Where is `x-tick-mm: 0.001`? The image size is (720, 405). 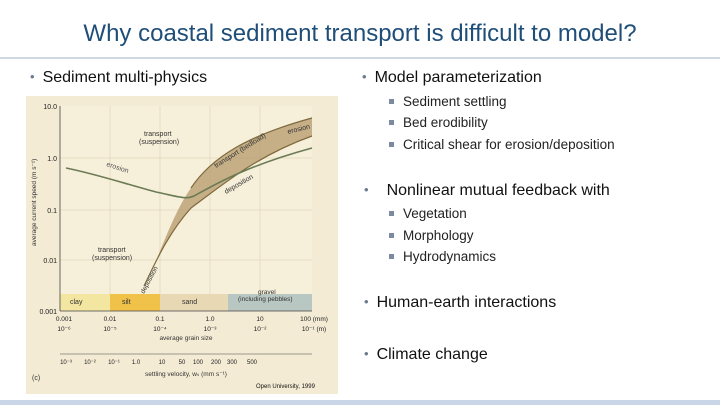 x-tick-mm: 0.001 is located at coordinates (64, 319).